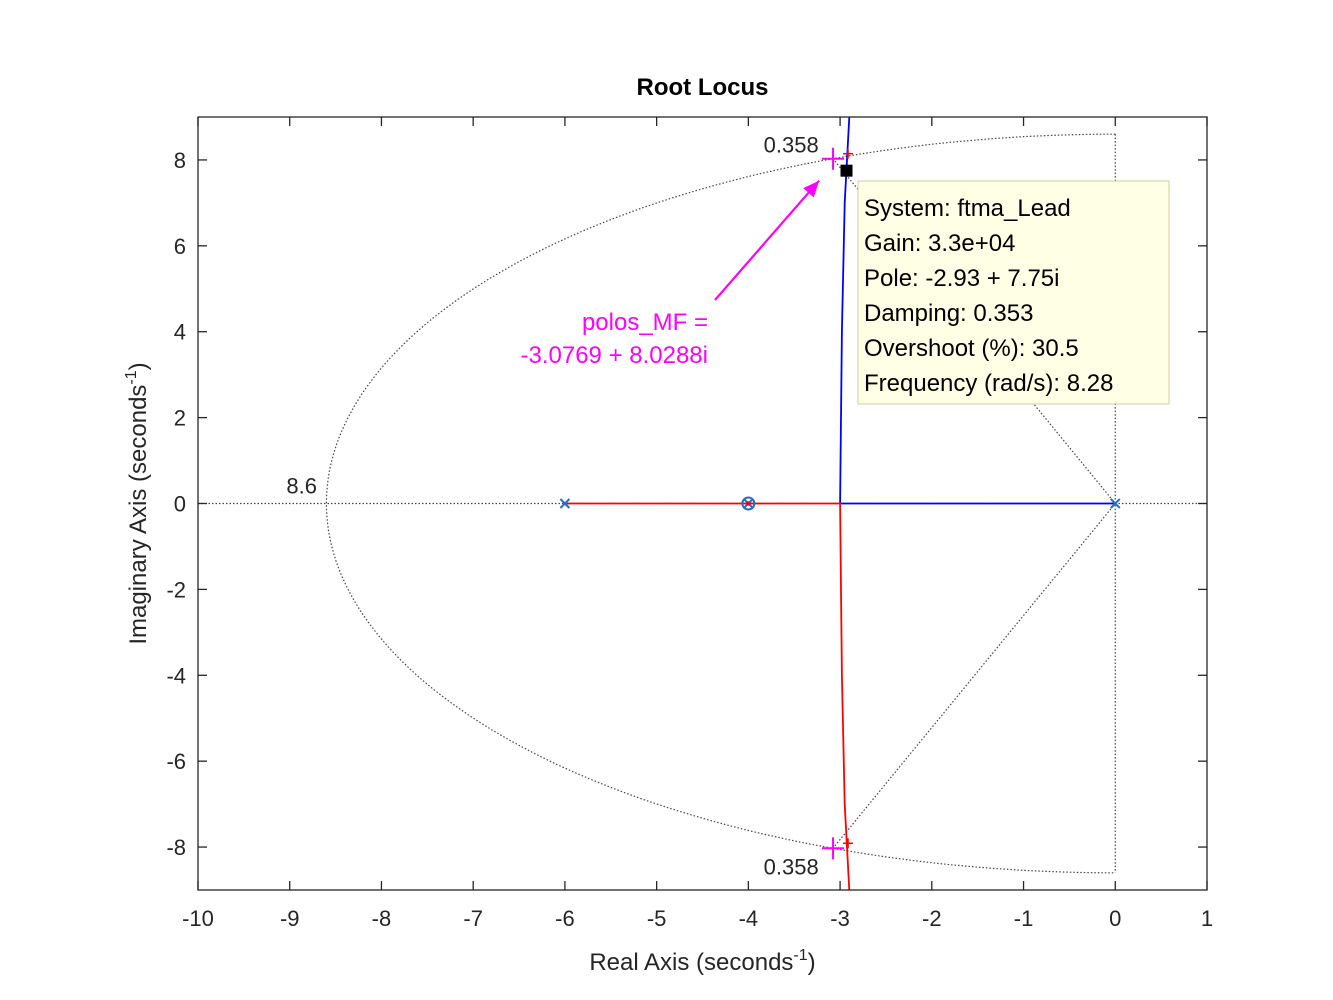  I want to click on datatip-marker, so click(846, 170).